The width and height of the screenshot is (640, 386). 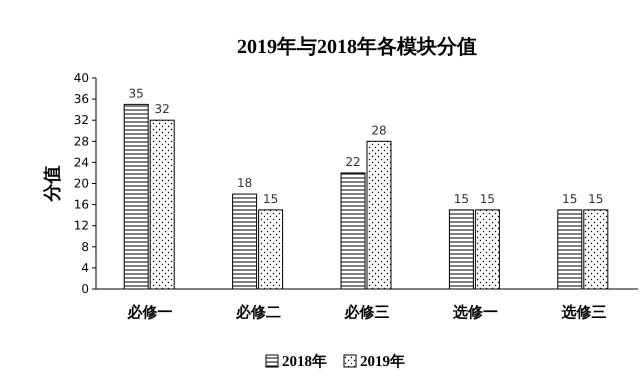 What do you see at coordinates (583, 312) in the screenshot?
I see `x-tick-label: 选修三` at bounding box center [583, 312].